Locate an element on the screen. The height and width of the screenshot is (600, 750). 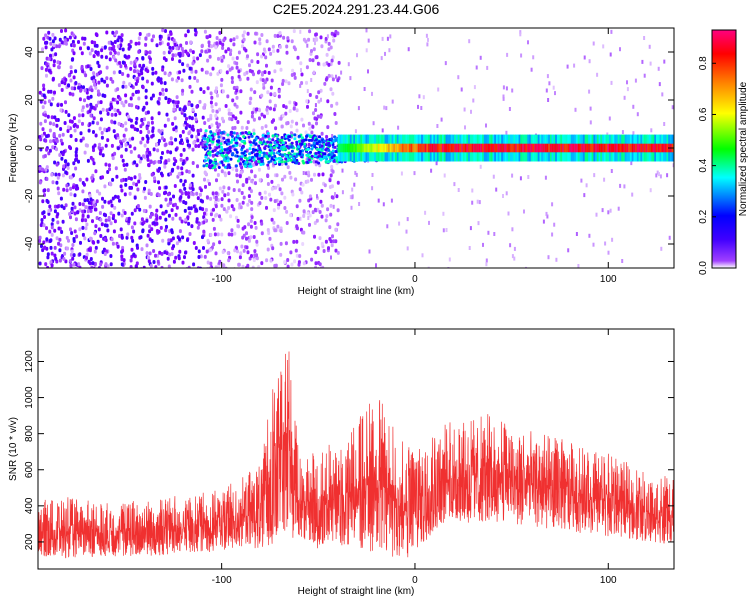
y-tick-label: -40 is located at coordinates (29, 243).